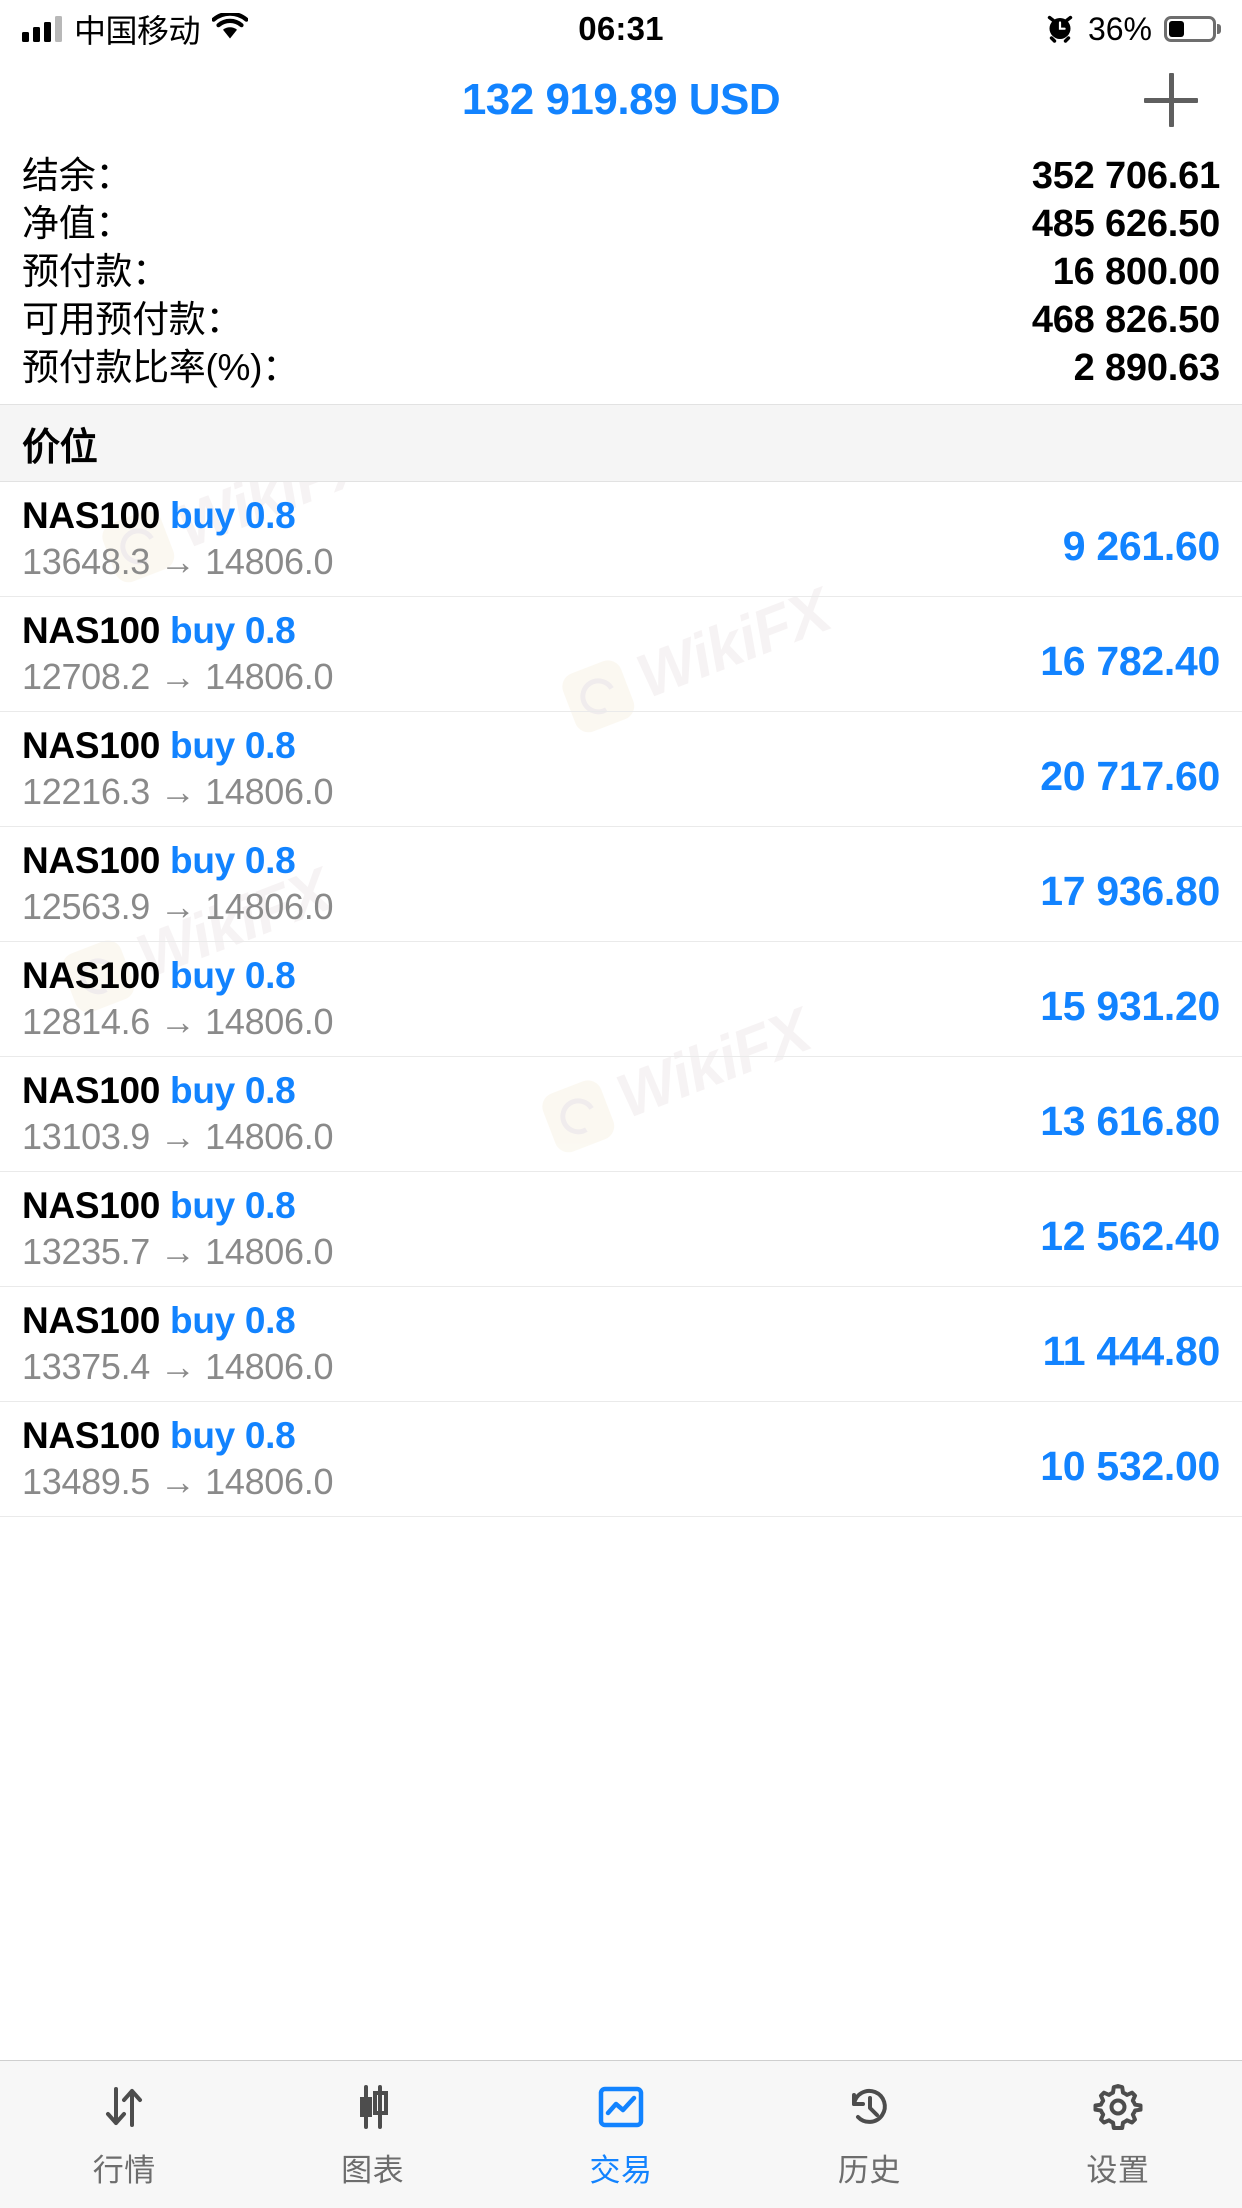 The image size is (1242, 2208). What do you see at coordinates (86, 1481) in the screenshot?
I see `position-open-price: 13489.5` at bounding box center [86, 1481].